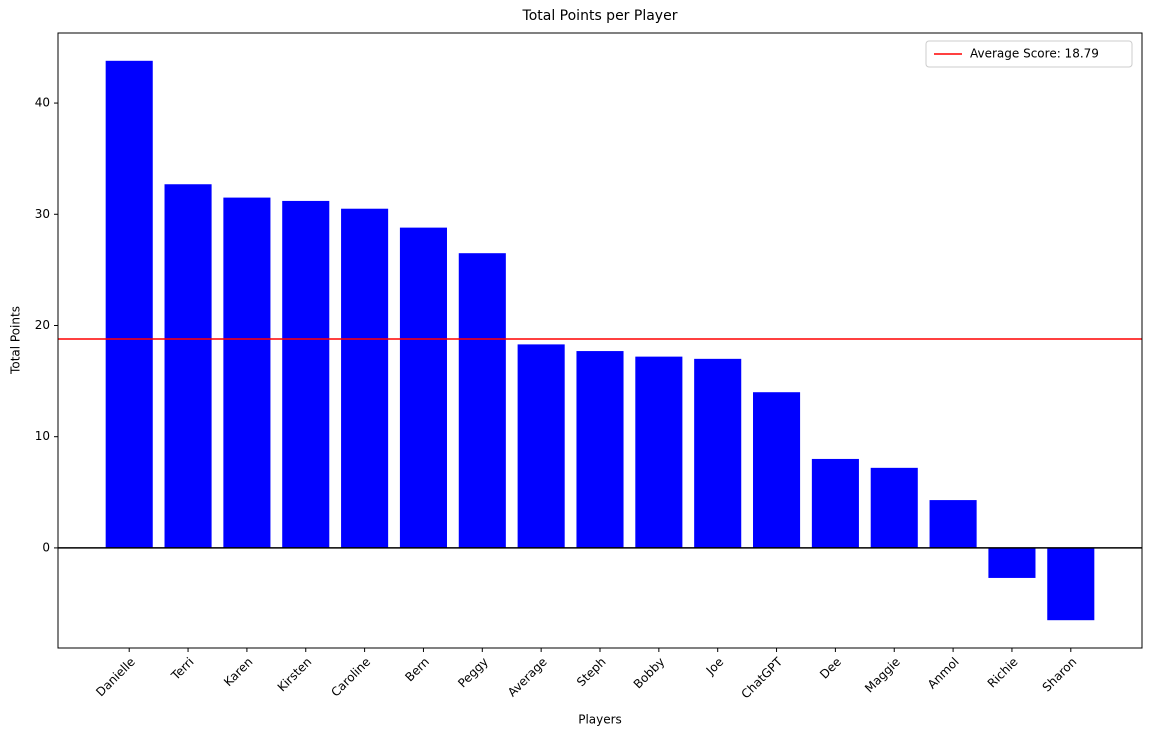 The width and height of the screenshot is (1151, 740). Describe the element at coordinates (295, 675) in the screenshot. I see `x-tick-label: Kirsten` at that location.